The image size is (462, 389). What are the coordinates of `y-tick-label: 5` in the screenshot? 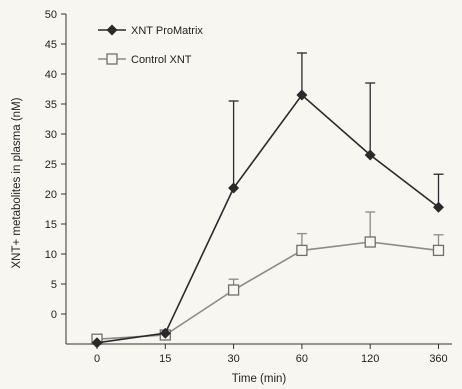 It's located at (54, 285).